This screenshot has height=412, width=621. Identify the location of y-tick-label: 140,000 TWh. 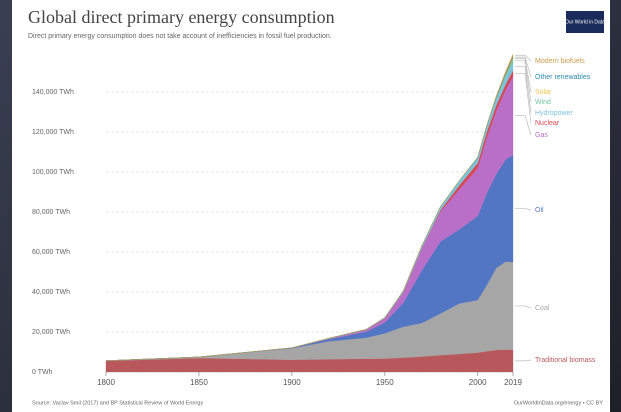
(53, 92).